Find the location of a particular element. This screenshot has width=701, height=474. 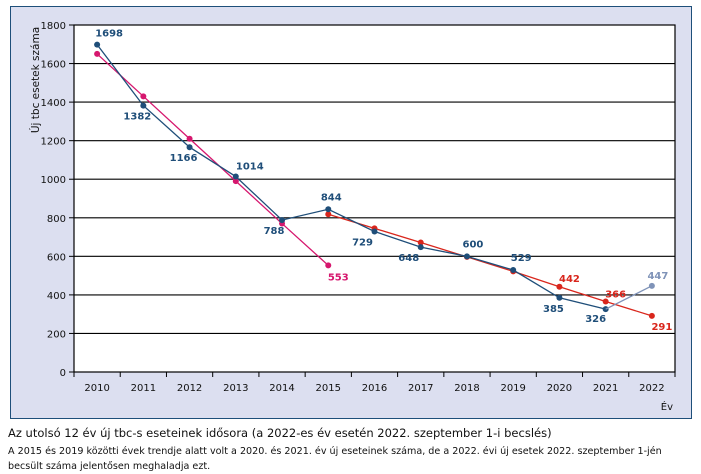

y-tick-label: 1400 is located at coordinates (53, 103).